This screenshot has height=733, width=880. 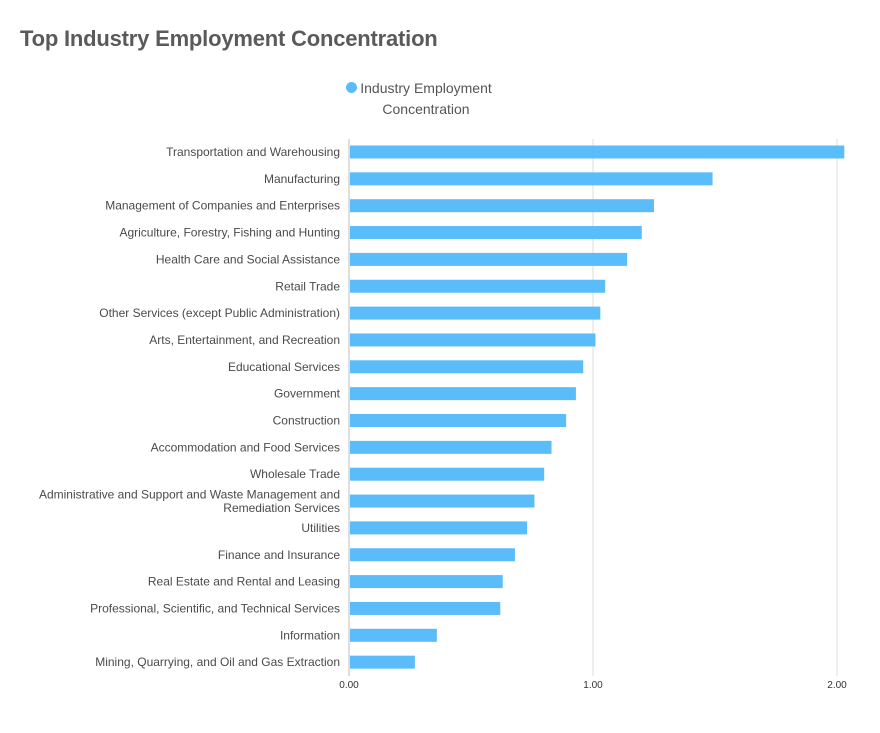 What do you see at coordinates (281, 508) in the screenshot?
I see `category-label: Remediation Services` at bounding box center [281, 508].